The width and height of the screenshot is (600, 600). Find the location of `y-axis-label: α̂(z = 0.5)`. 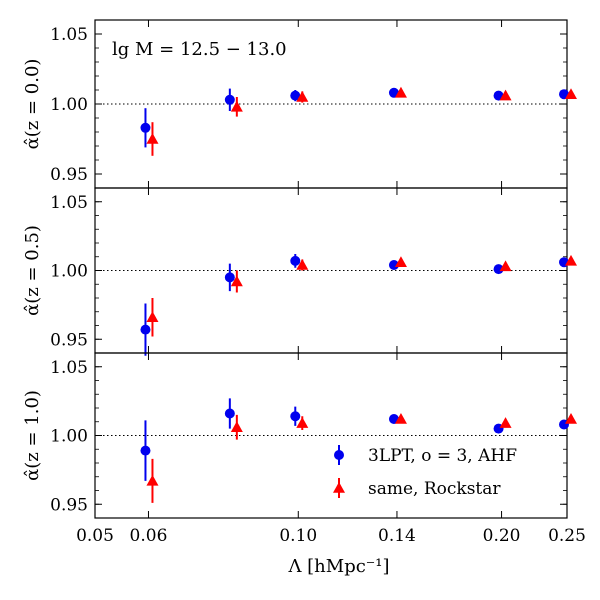

y-axis-label: α̂(z = 0.5) is located at coordinates (32, 270).